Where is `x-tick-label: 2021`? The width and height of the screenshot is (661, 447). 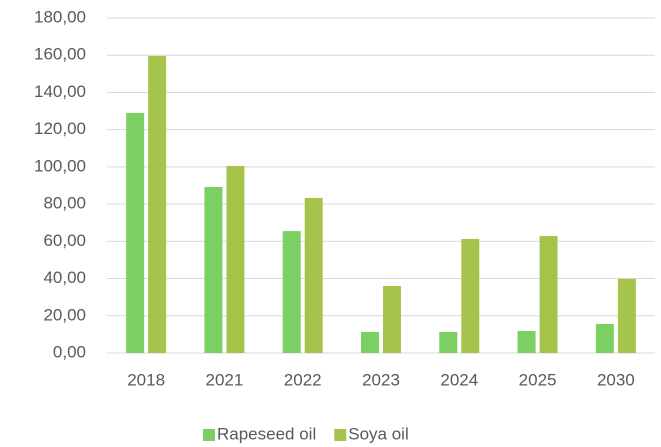
x-tick-label: 2021 is located at coordinates (225, 379).